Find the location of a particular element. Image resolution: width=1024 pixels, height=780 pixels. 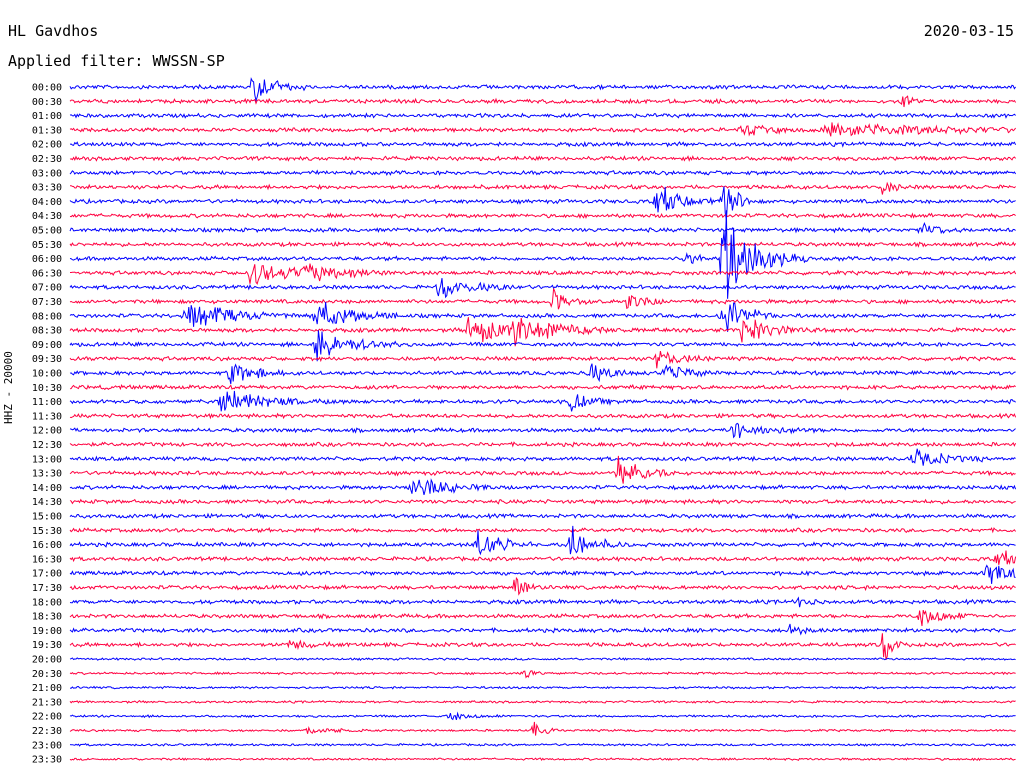

row-time-label: 01:30 is located at coordinates (47, 130).